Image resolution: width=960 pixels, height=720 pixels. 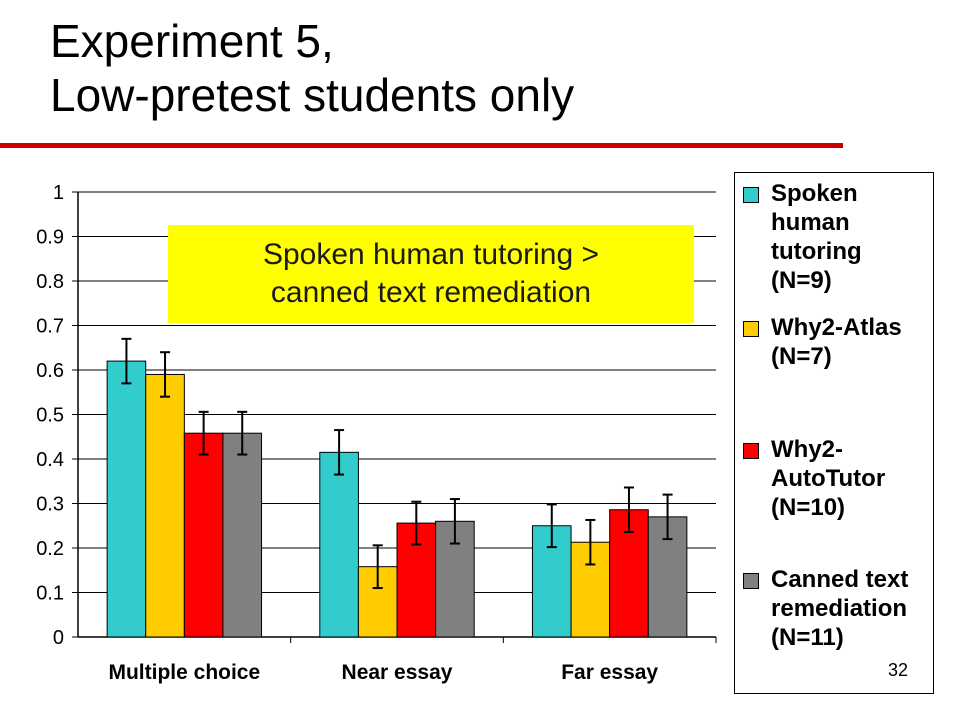 What do you see at coordinates (816, 237) in the screenshot?
I see `legend-label: Spoken human tutoring (N=9)` at bounding box center [816, 237].